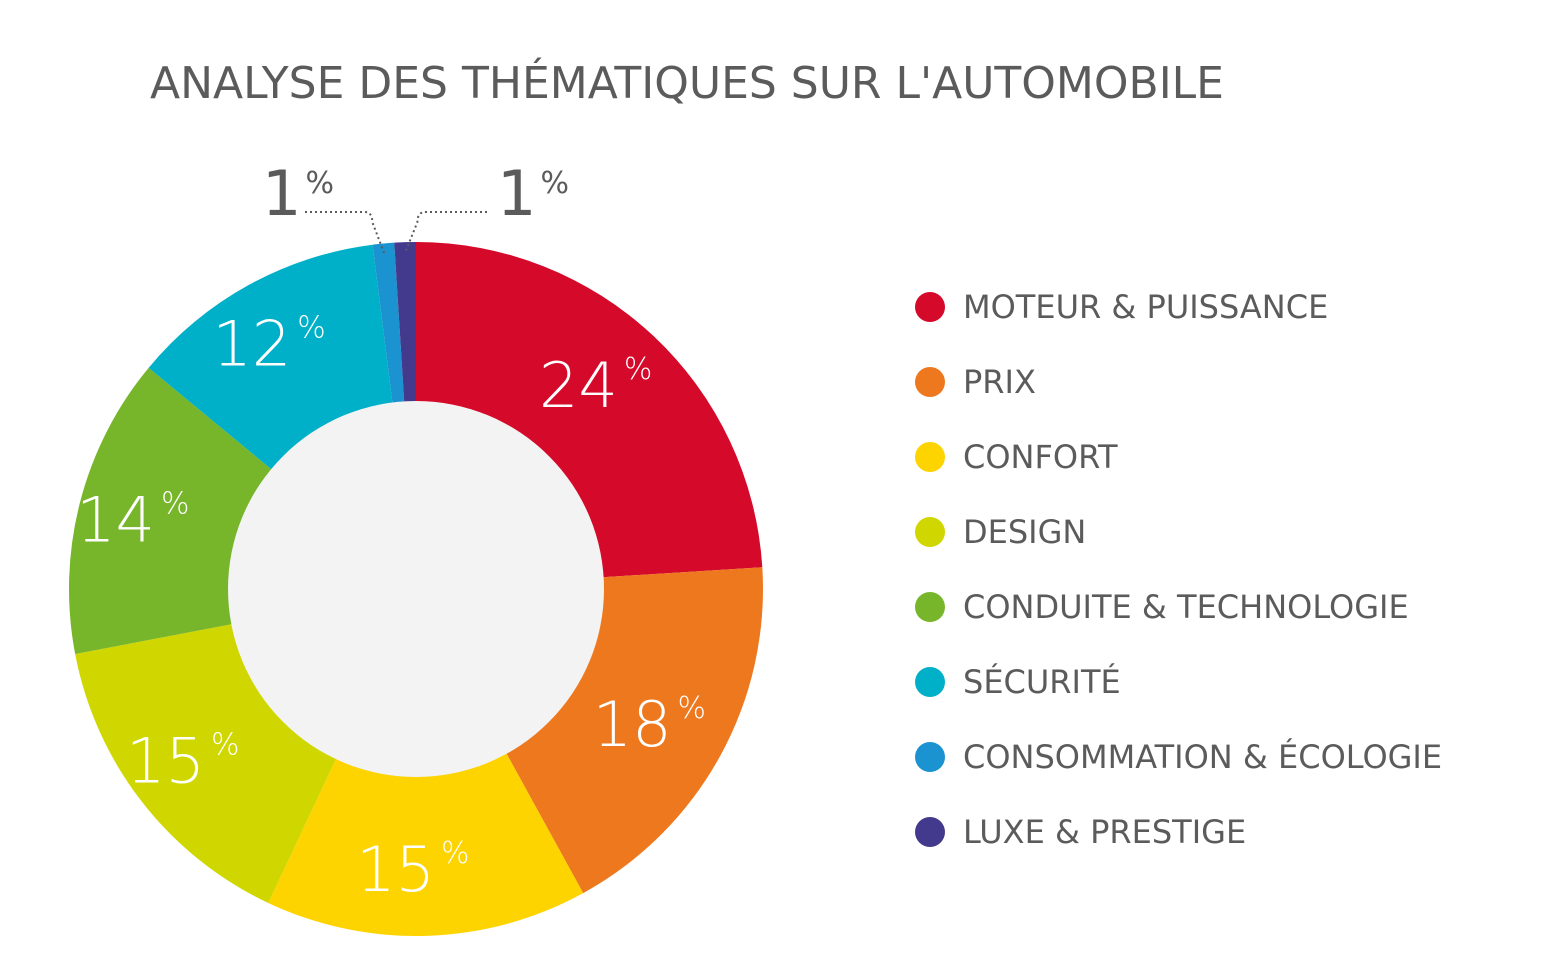 The height and width of the screenshot is (977, 1541). What do you see at coordinates (268, 344) in the screenshot?
I see `slice-label-securite: 12%` at bounding box center [268, 344].